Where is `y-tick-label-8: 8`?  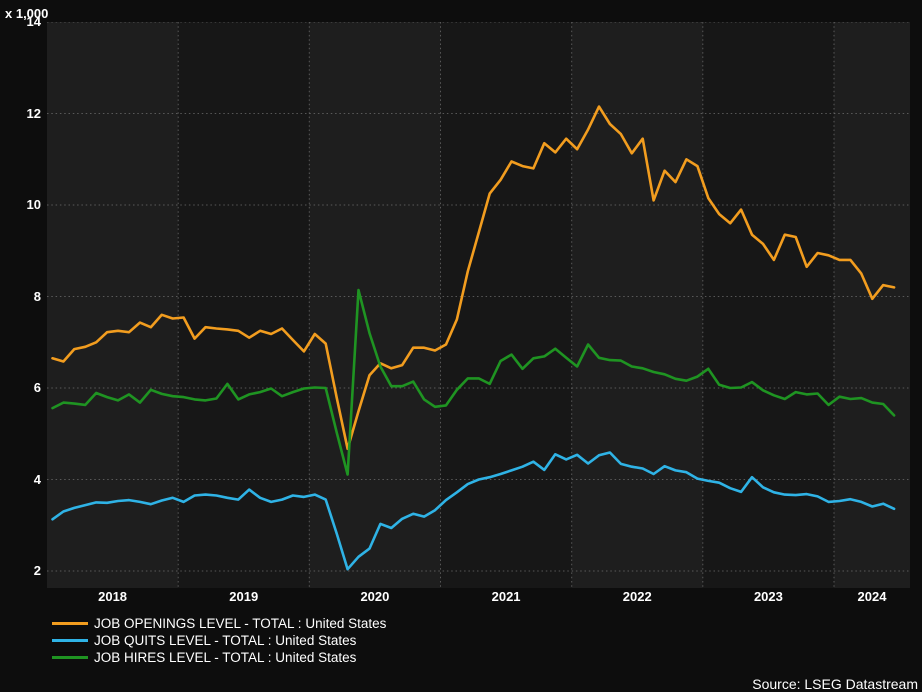 y-tick-label-8: 8 is located at coordinates (37, 296).